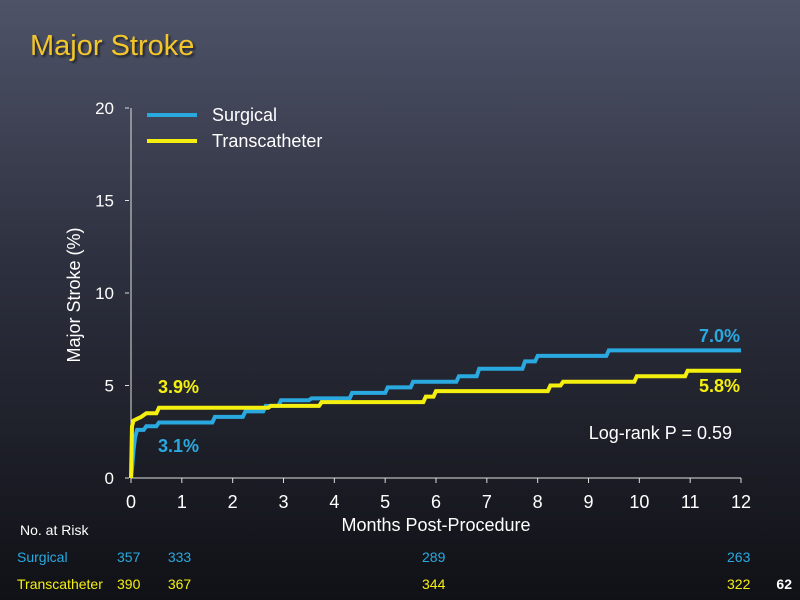  What do you see at coordinates (719, 386) in the screenshot?
I see `transcatheter-end-label: 5.8%` at bounding box center [719, 386].